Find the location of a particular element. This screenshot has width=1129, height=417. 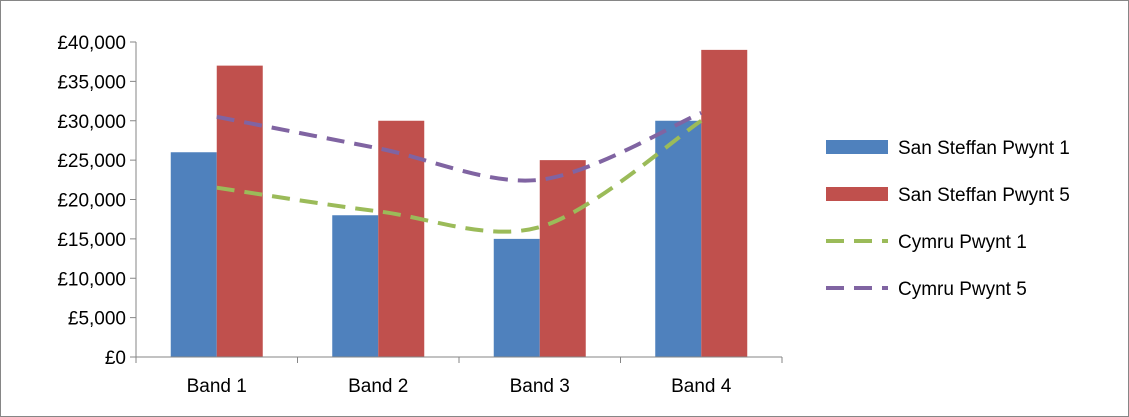

y-tick-label: £5,000 is located at coordinates (97, 319).